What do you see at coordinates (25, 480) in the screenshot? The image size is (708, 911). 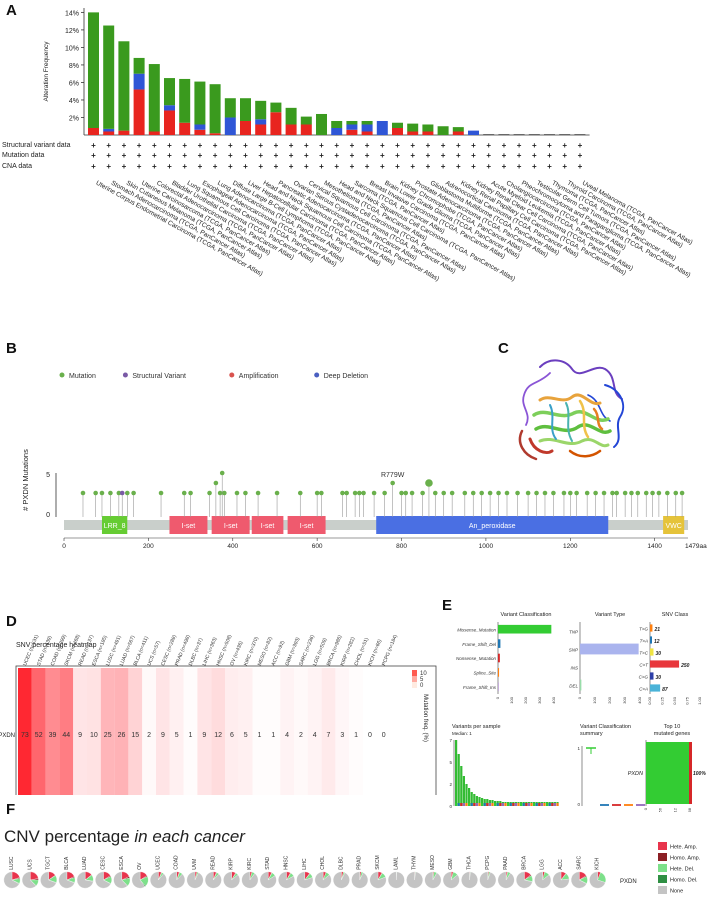 I see `b-ylabel: # PXDN Mutations` at bounding box center [25, 480].